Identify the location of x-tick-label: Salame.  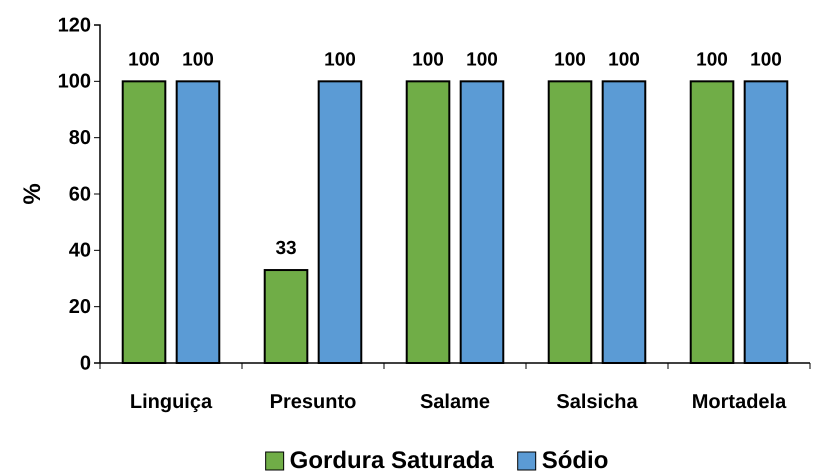
(455, 402).